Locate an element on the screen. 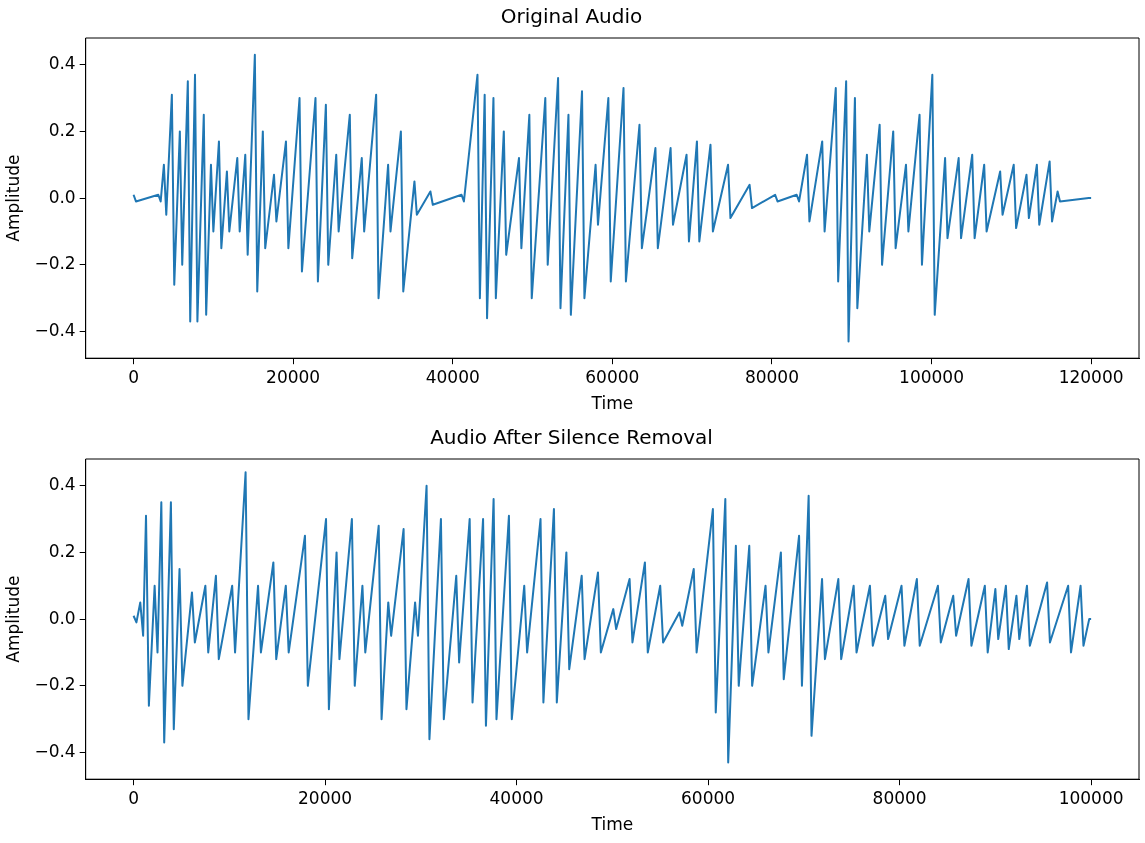 The width and height of the screenshot is (1145, 843). chart-title: Original Audio is located at coordinates (571, 16).